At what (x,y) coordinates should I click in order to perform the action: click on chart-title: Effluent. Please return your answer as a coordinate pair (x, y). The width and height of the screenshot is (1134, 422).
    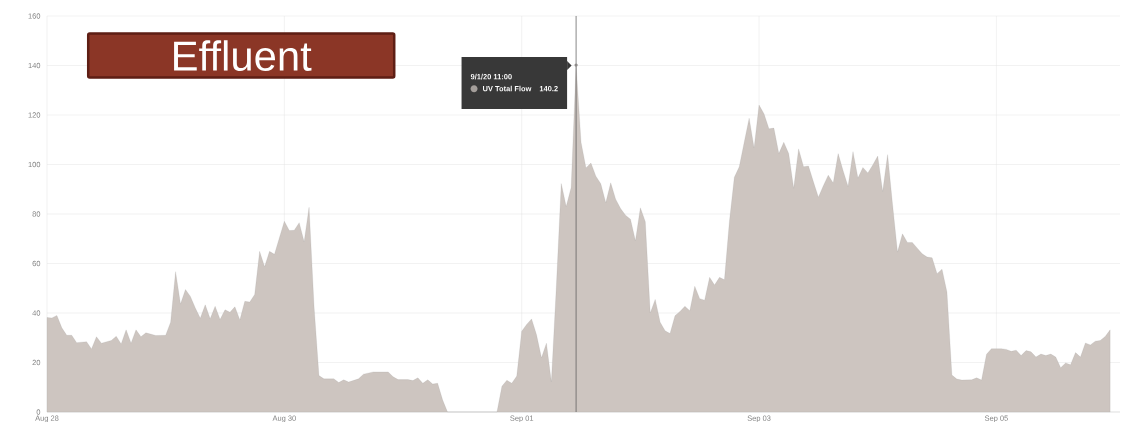
    Looking at the image, I should click on (243, 55).